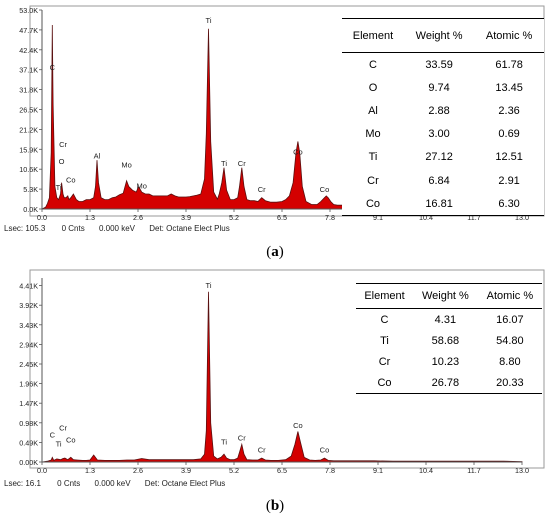 Image resolution: width=550 pixels, height=518 pixels. I want to click on y-tick-label: 1.47K, so click(28, 403).